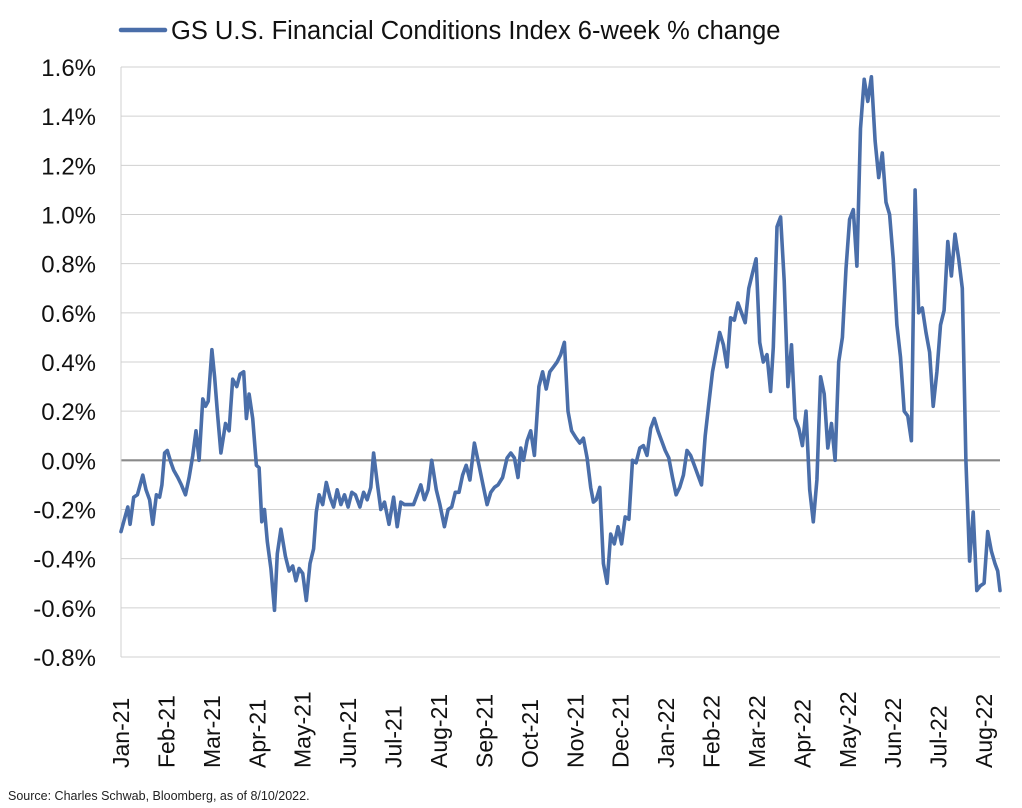 This screenshot has height=808, width=1022. Describe the element at coordinates (575, 731) in the screenshot. I see `x-tick-label: Nov-21` at that location.